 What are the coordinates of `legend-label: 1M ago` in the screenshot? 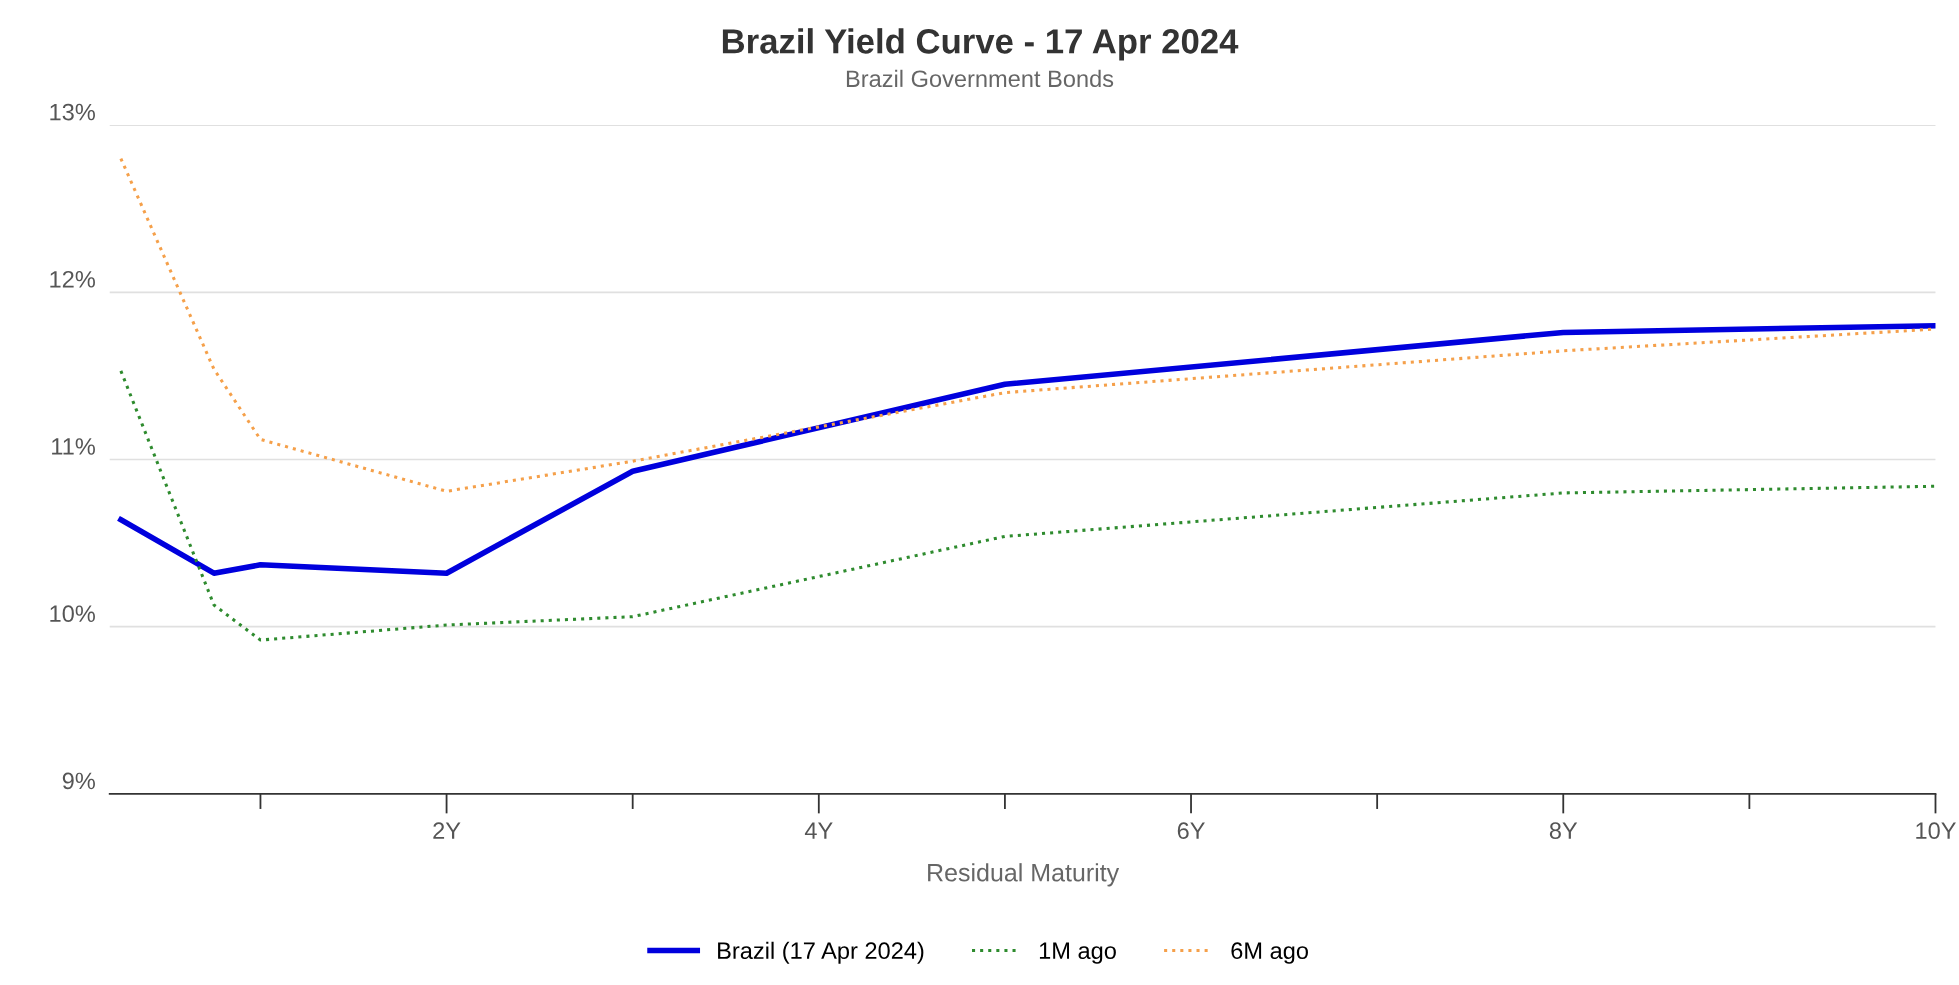 It's located at (1077, 953).